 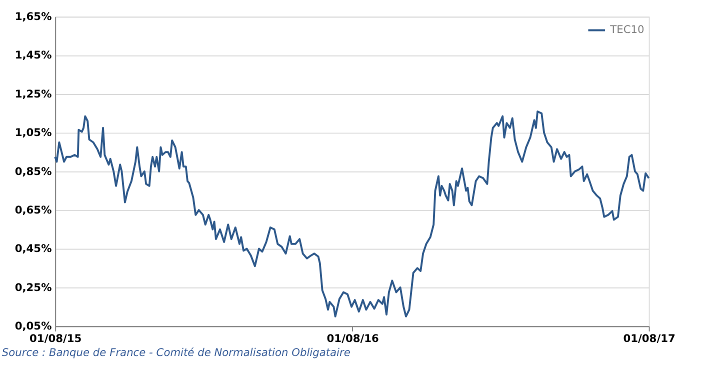 I want to click on y-tick-label: 1,45%, so click(x=33, y=55).